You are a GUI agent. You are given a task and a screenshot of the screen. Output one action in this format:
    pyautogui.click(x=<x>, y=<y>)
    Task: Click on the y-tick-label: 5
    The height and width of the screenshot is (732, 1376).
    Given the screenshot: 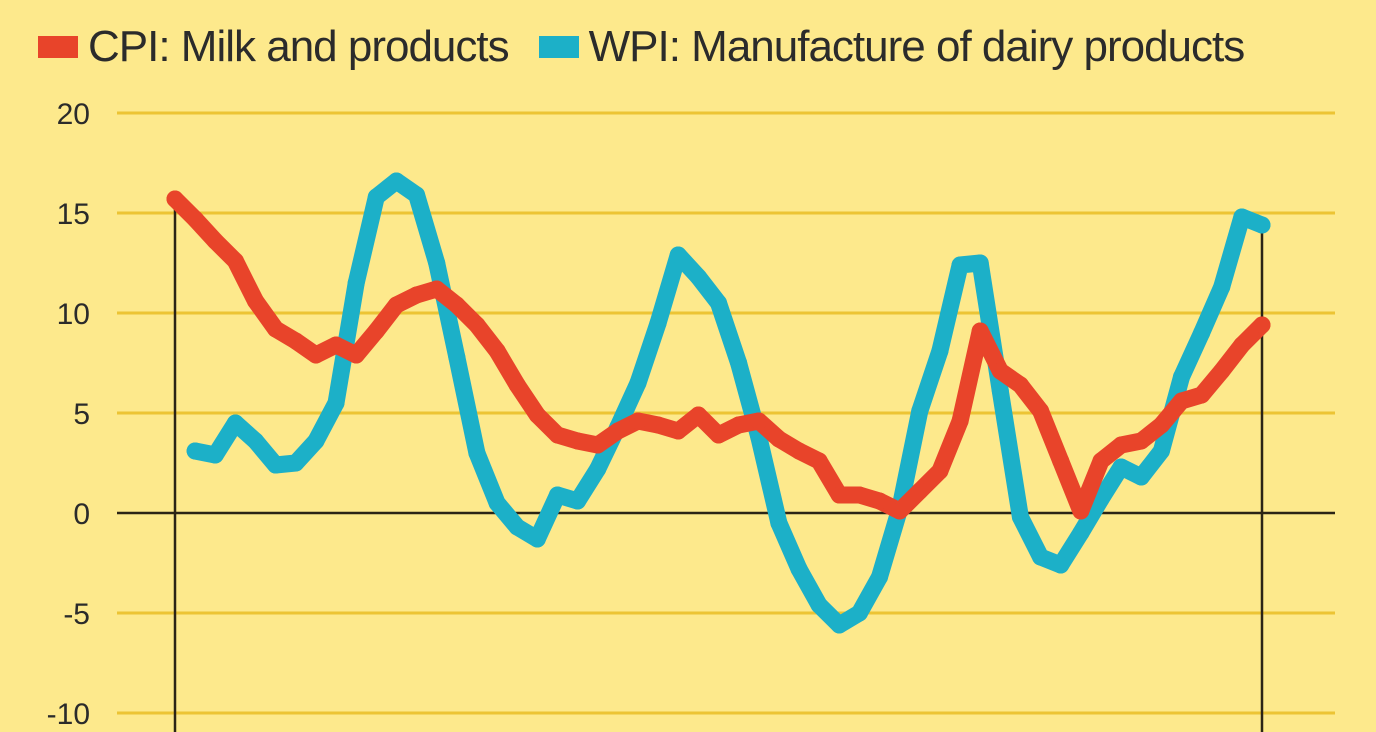 What is the action you would take?
    pyautogui.click(x=81, y=414)
    